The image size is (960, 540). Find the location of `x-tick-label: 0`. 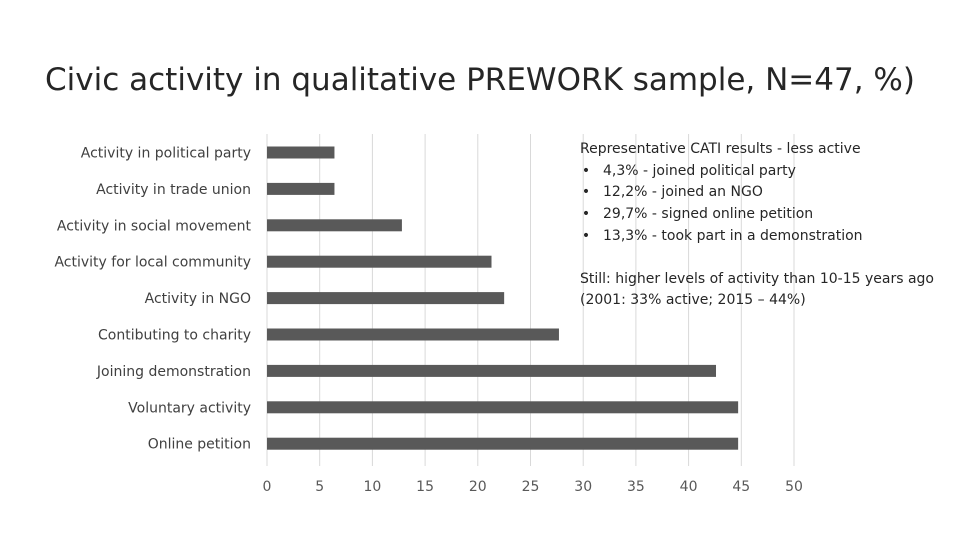

x-tick-label: 0 is located at coordinates (267, 487).